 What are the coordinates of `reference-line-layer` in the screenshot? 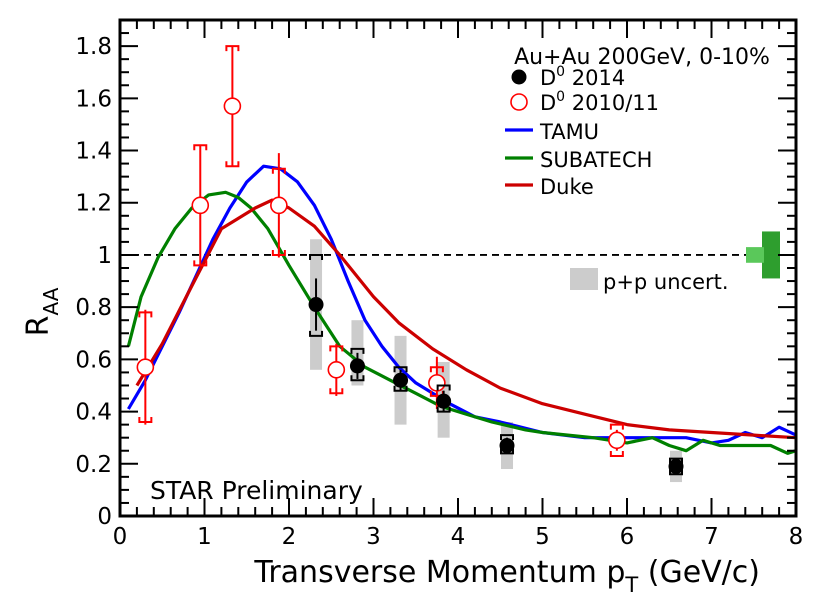 It's located at (458, 255).